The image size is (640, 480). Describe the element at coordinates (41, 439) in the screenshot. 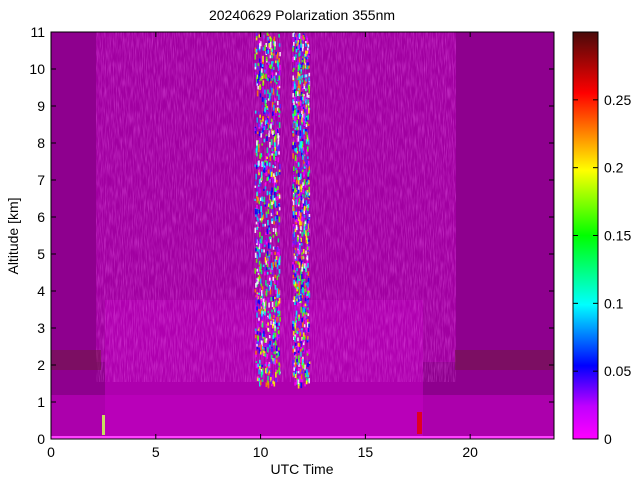

I see `y-tick-label: 0` at that location.